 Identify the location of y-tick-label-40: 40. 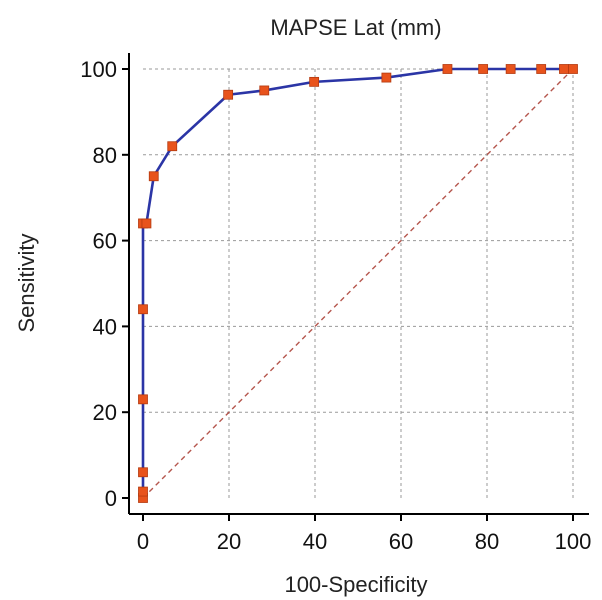
(105, 326).